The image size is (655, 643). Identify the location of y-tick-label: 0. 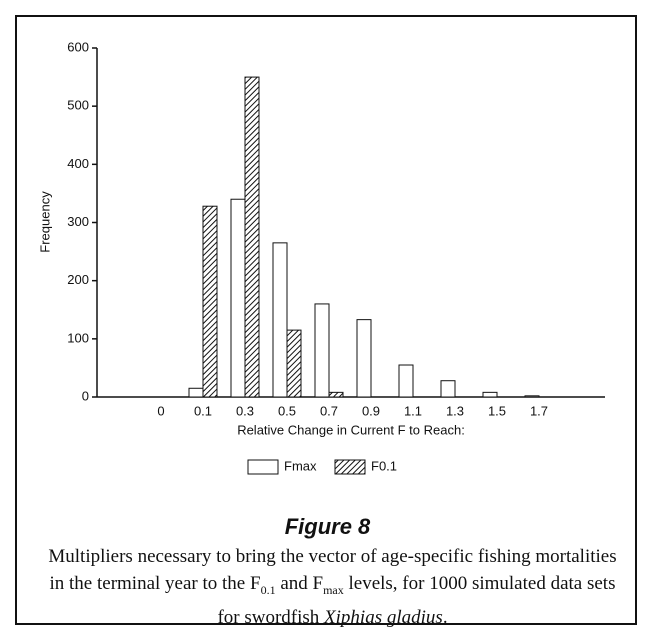
(85, 395).